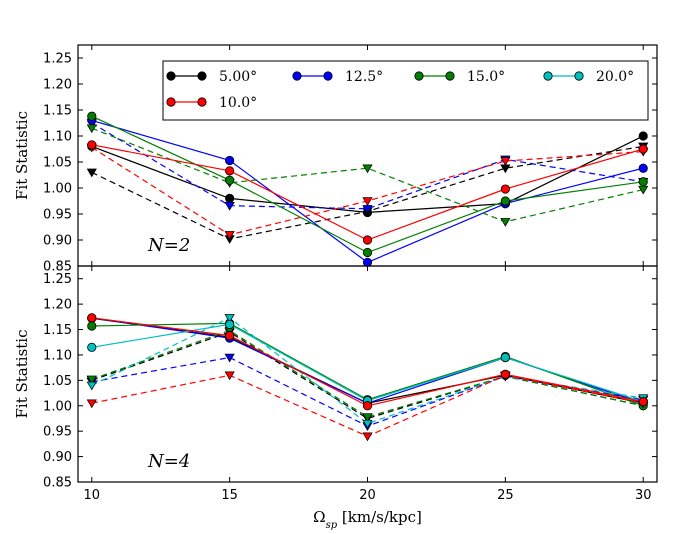 This screenshot has width=699, height=534. Describe the element at coordinates (92, 495) in the screenshot. I see `x-tick-label: 10` at that location.